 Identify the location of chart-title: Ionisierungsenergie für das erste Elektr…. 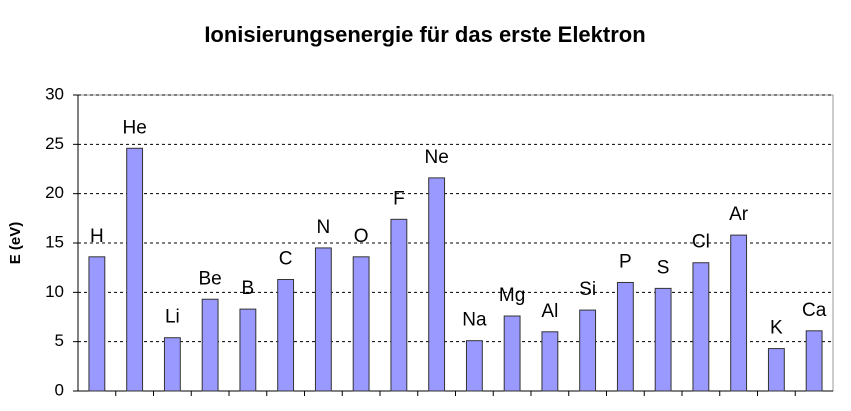
(424, 34).